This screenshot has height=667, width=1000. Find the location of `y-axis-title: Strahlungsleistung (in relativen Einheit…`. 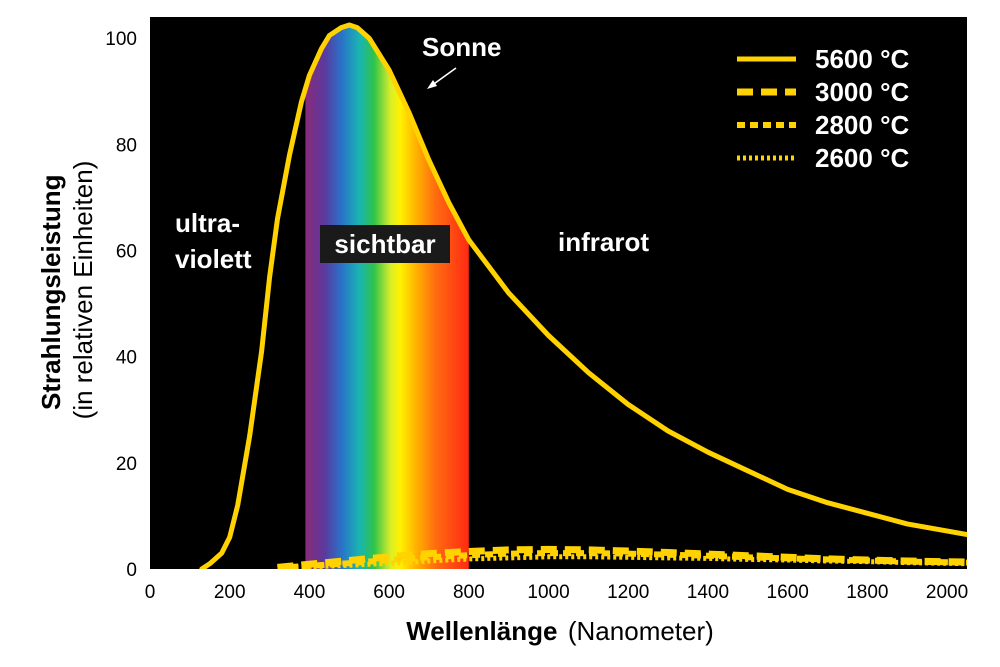

y-axis-title: Strahlungsleistung (in relativen Einheit… is located at coordinates (67, 290).